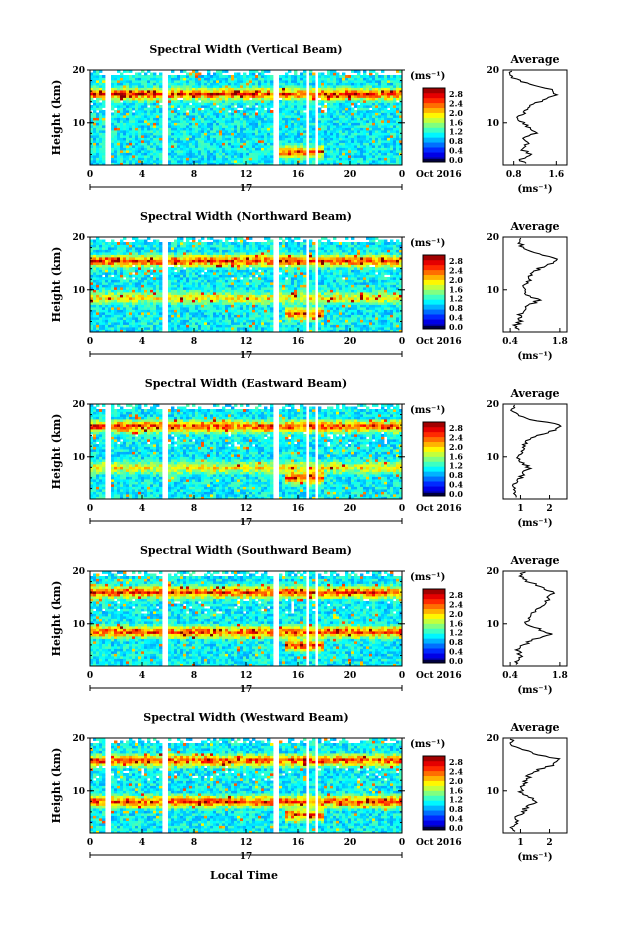  I want to click on panel-title: Spectral Width (Eastward Beam), so click(246, 383).